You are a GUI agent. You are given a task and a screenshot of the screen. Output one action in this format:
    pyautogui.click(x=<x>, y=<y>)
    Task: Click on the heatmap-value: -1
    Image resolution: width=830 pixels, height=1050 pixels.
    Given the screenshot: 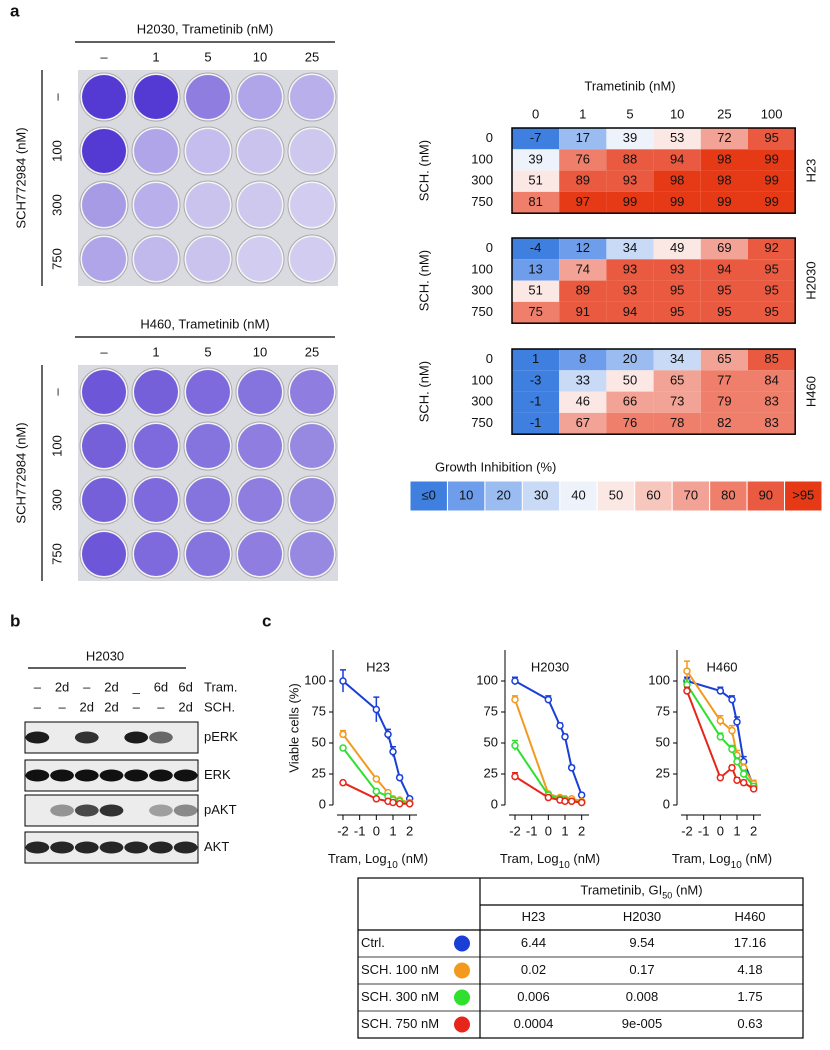 What is the action you would take?
    pyautogui.click(x=536, y=422)
    